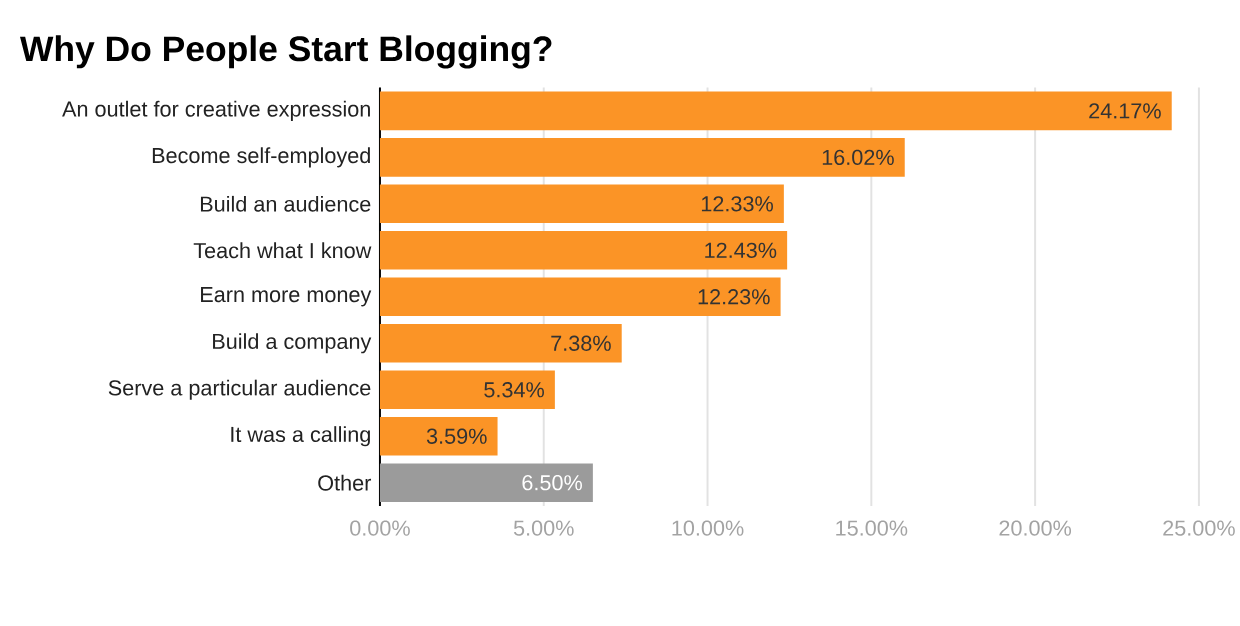 This screenshot has width=1240, height=626. I want to click on y-tick-label: Other, so click(345, 482).